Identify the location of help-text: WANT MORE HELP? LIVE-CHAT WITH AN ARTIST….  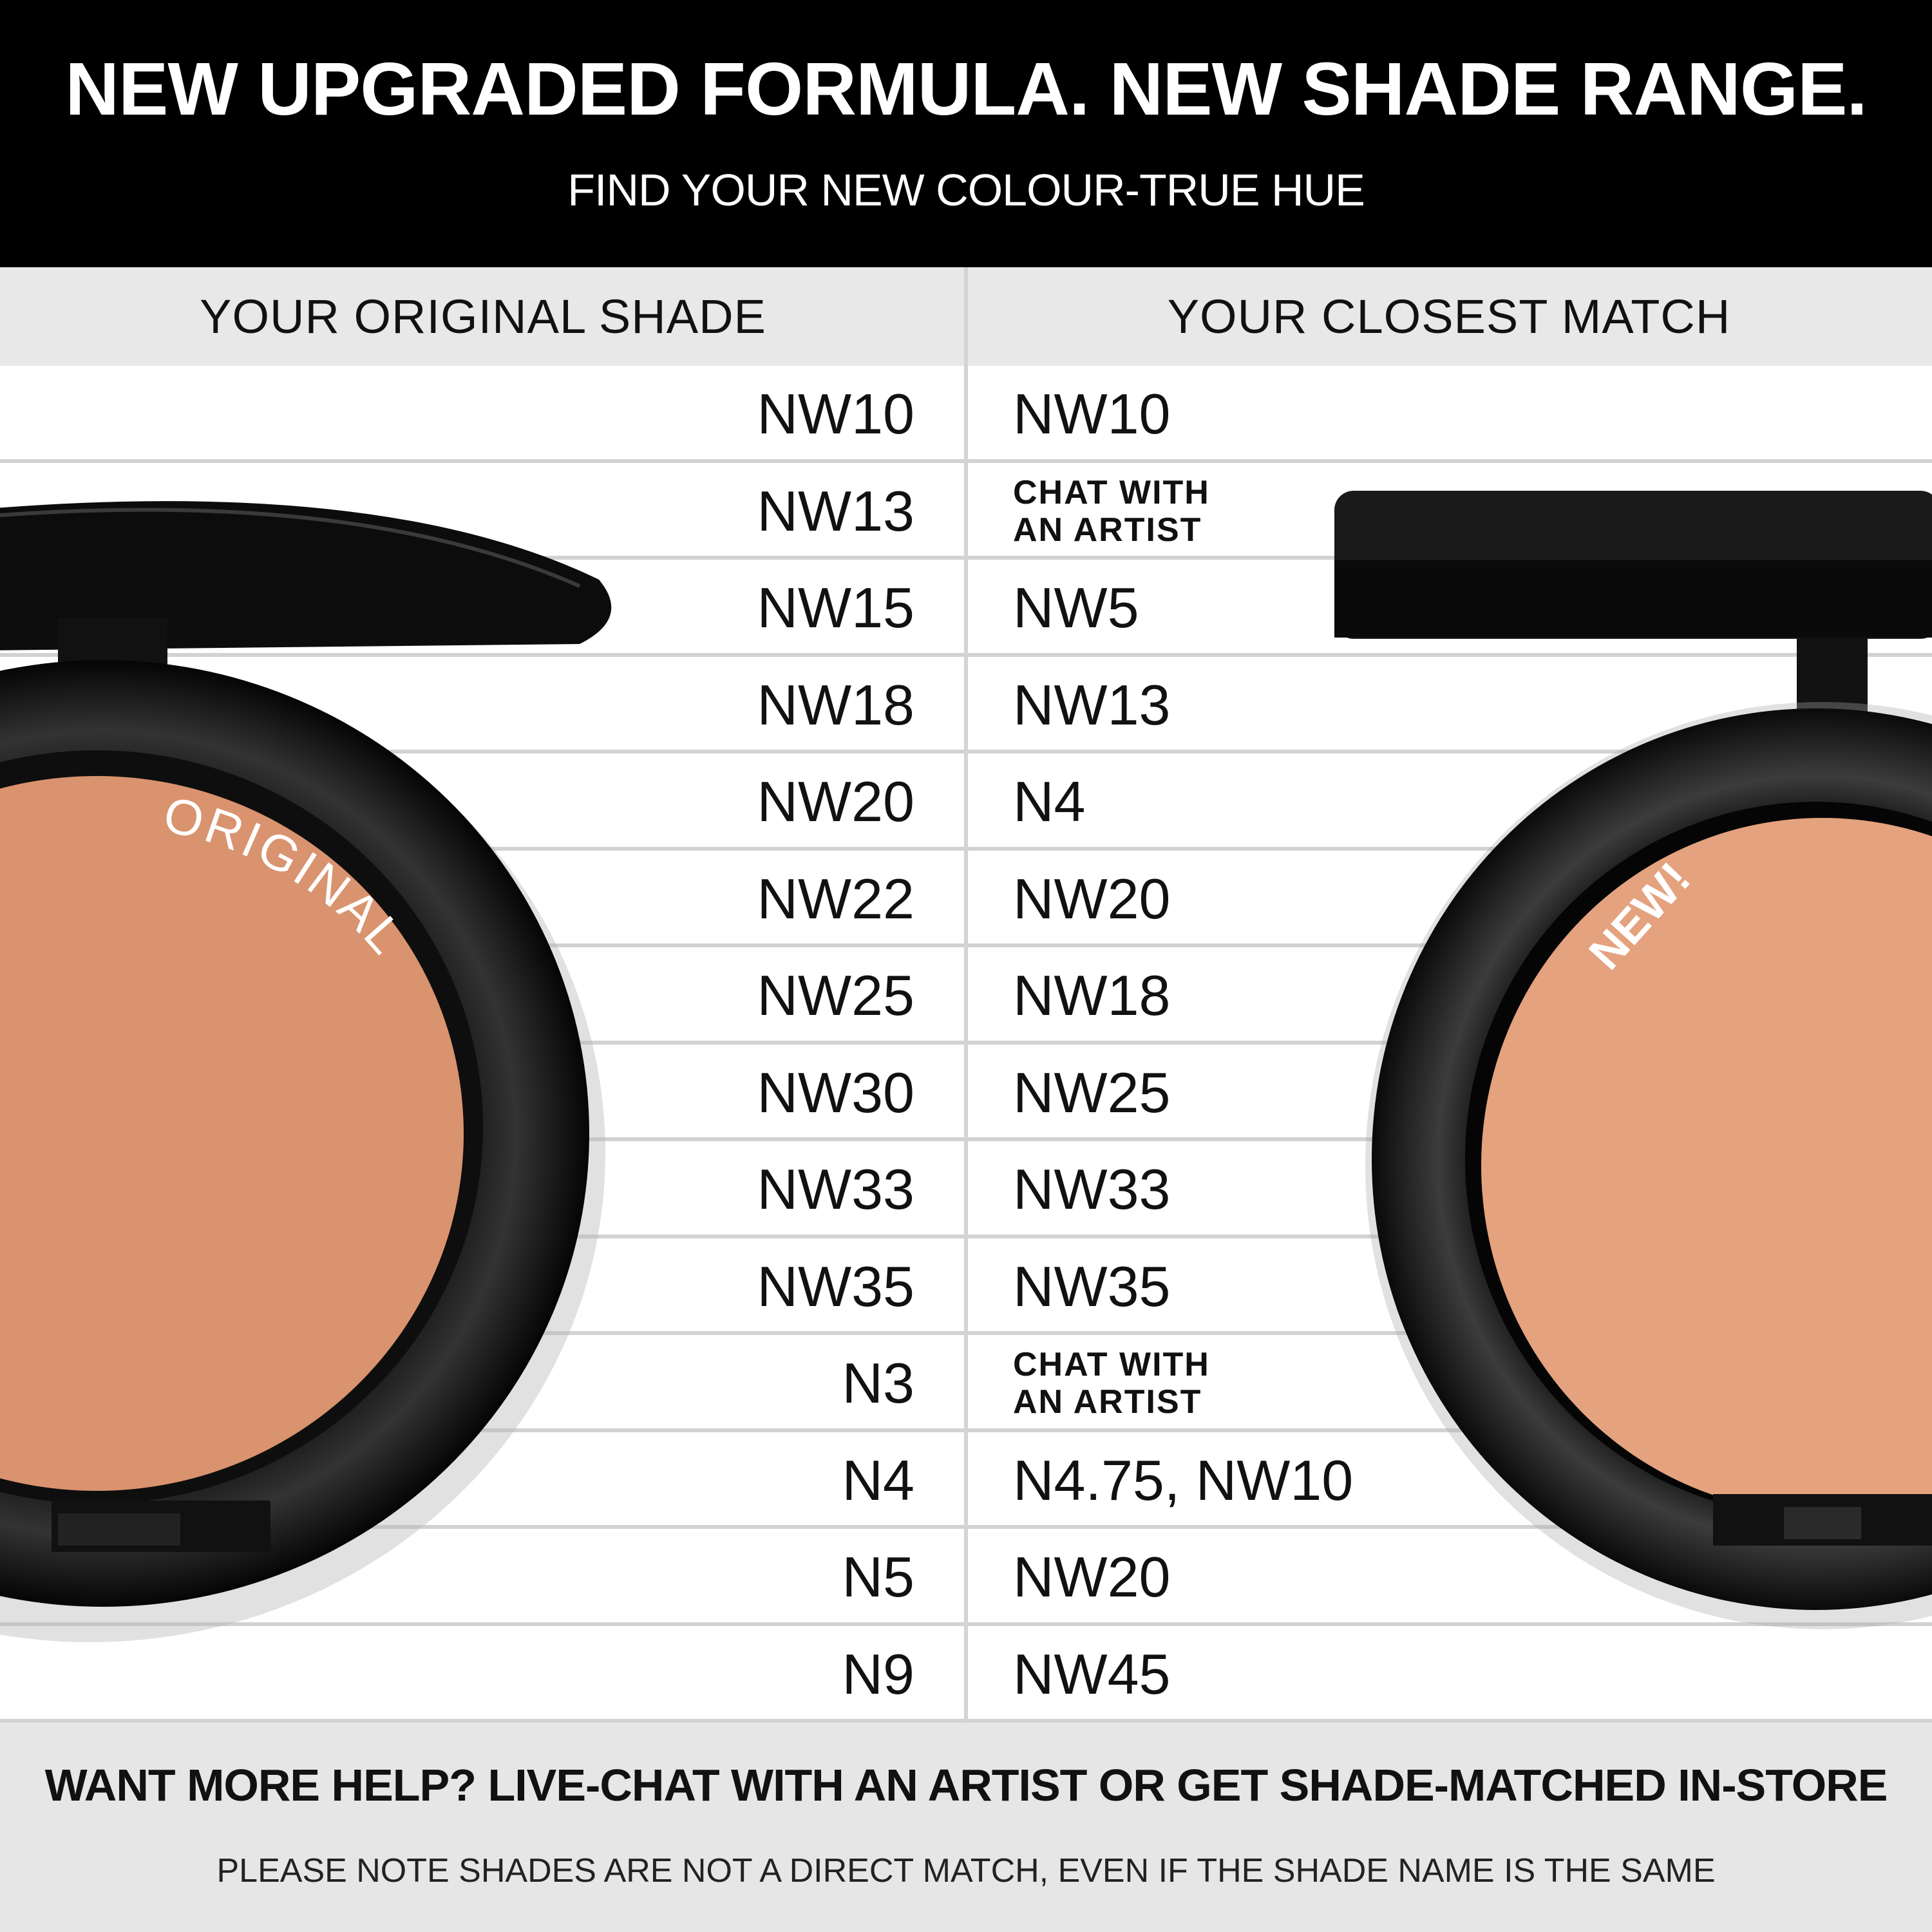
(966, 1785).